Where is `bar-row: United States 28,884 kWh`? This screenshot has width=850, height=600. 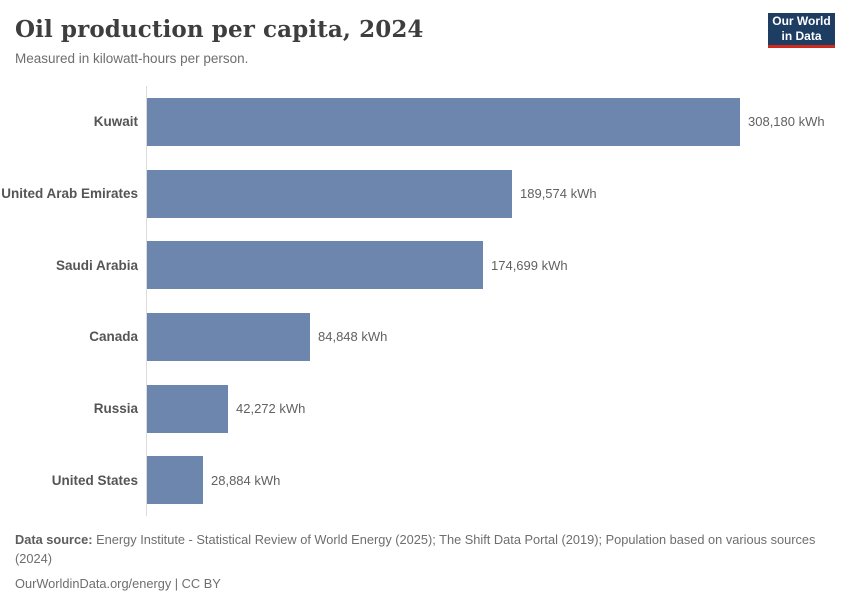
bar-row: United States 28,884 kWh is located at coordinates (425, 480).